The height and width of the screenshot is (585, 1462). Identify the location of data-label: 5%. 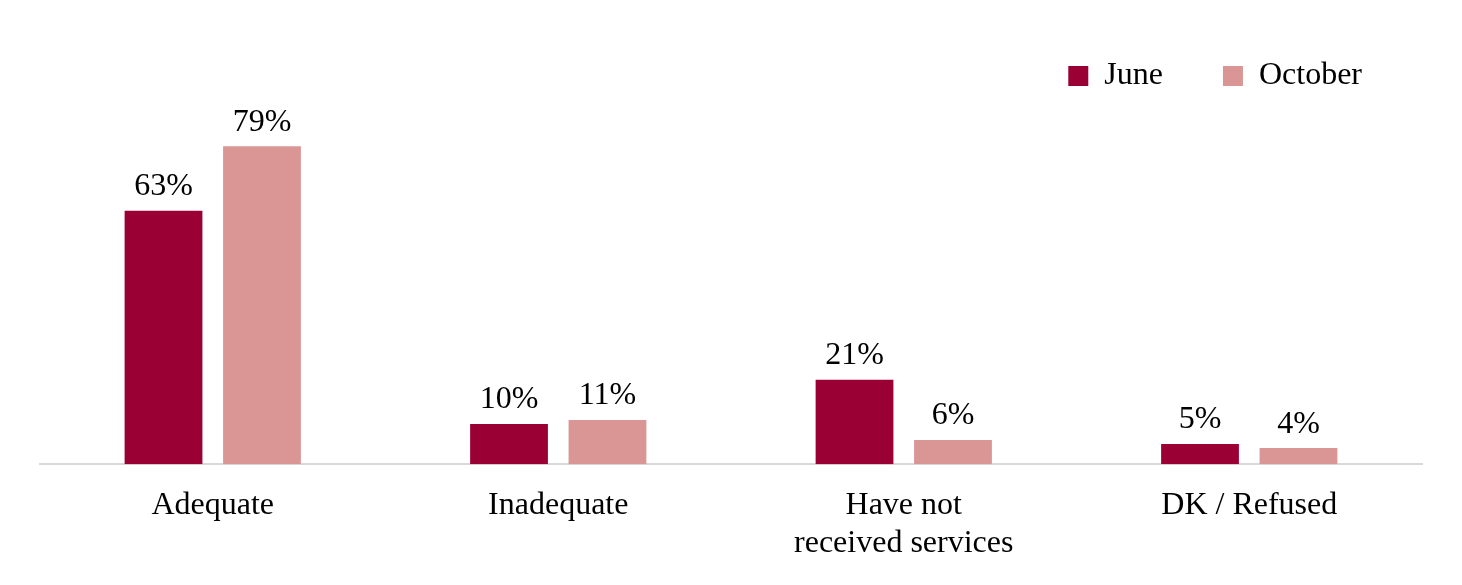
(1200, 417).